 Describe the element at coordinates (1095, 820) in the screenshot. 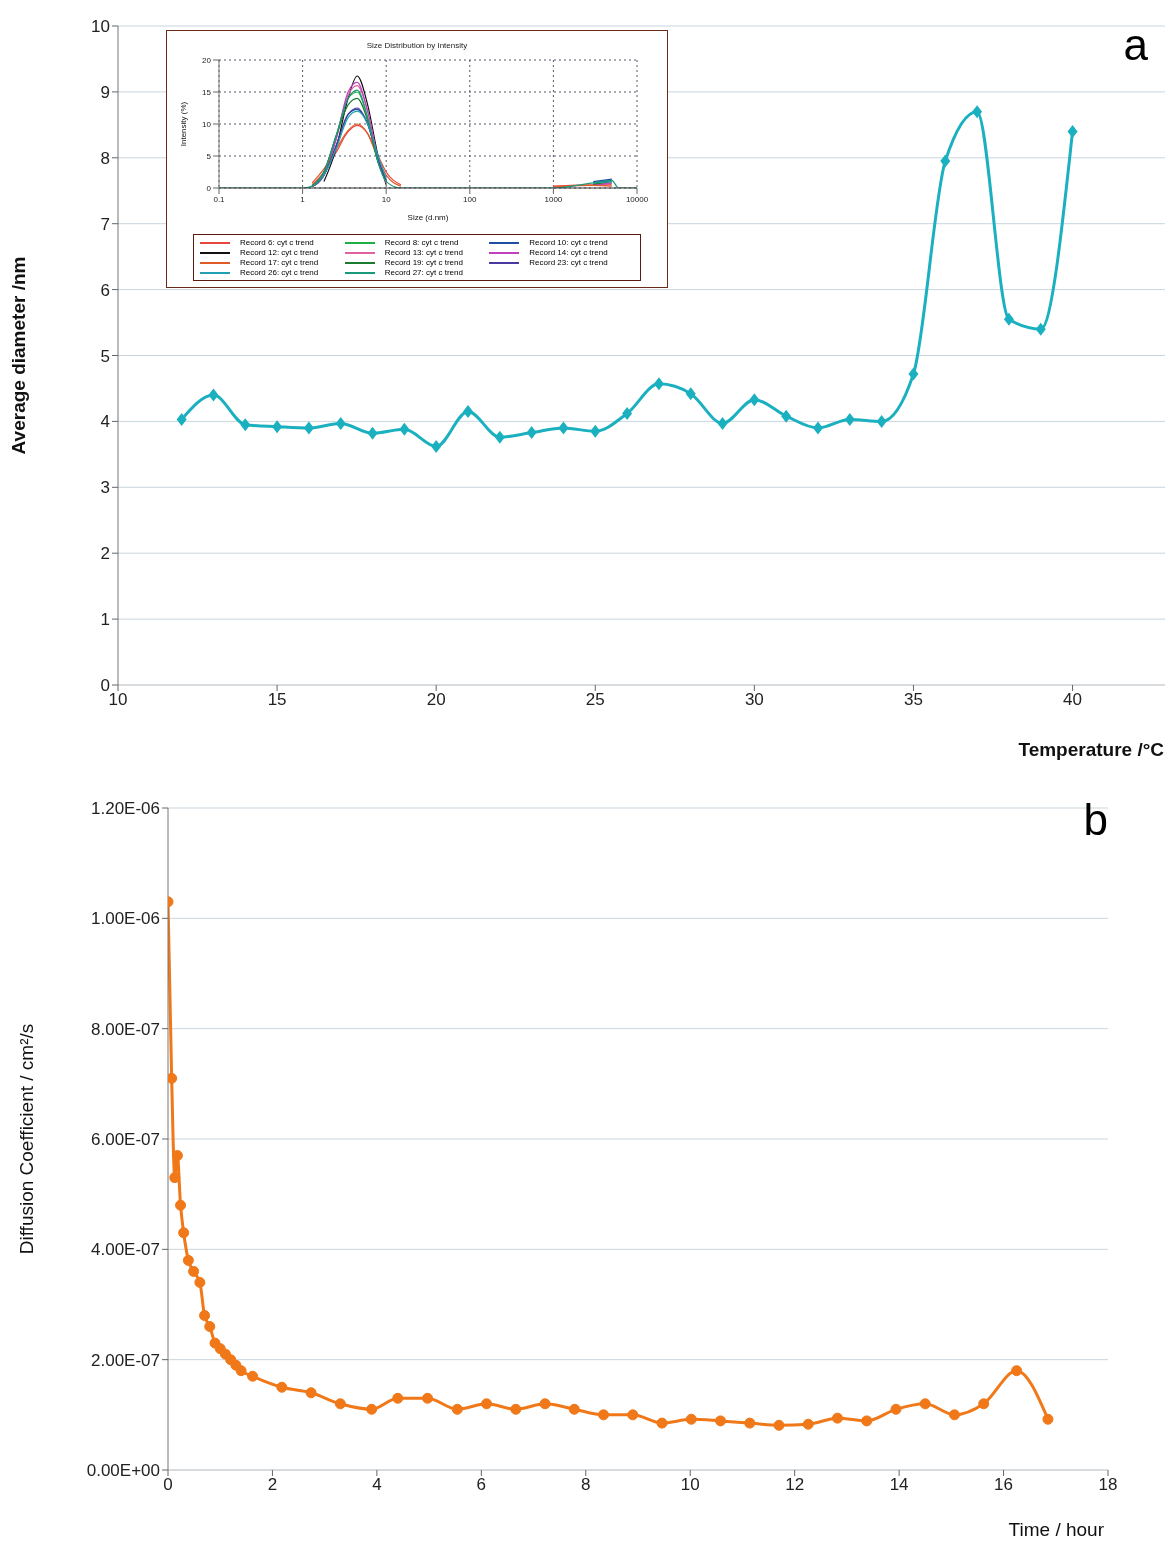

I see `annotation: b` at that location.